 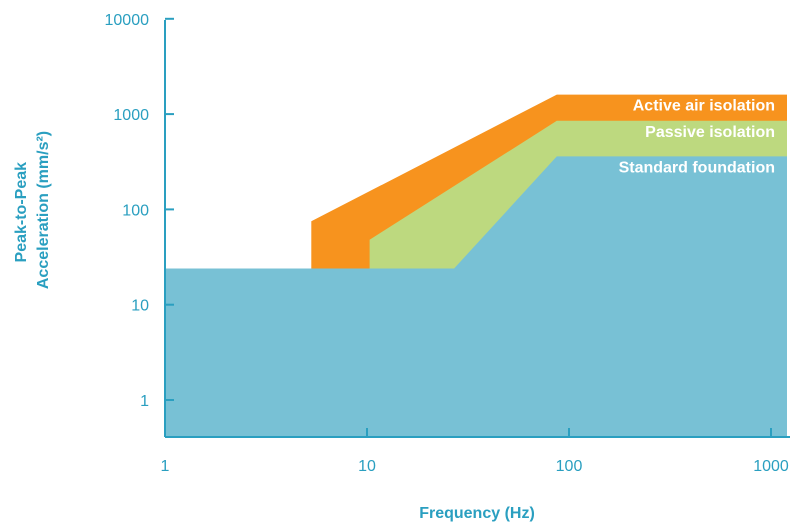 What do you see at coordinates (710, 132) in the screenshot?
I see `series-label-2: Passive isolation` at bounding box center [710, 132].